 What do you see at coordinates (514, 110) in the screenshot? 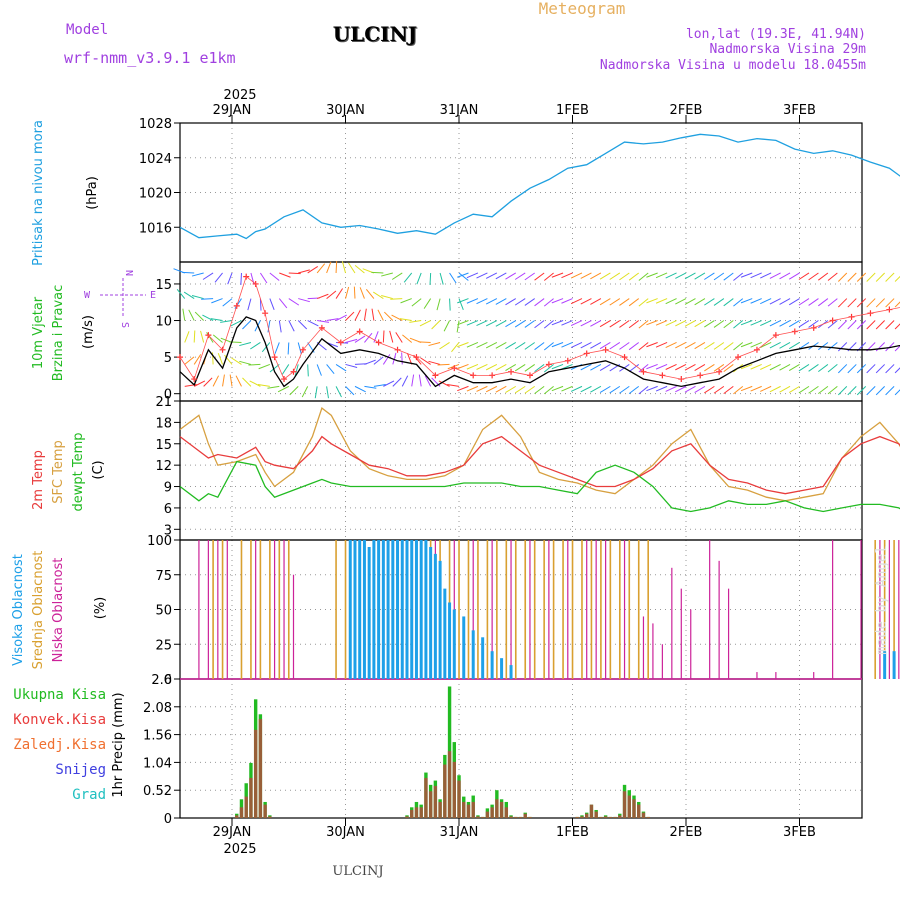
I see `top-day-labels: 29JAN 30JAN 31JAN 1FEB 2FEB 3FEB` at bounding box center [514, 110].